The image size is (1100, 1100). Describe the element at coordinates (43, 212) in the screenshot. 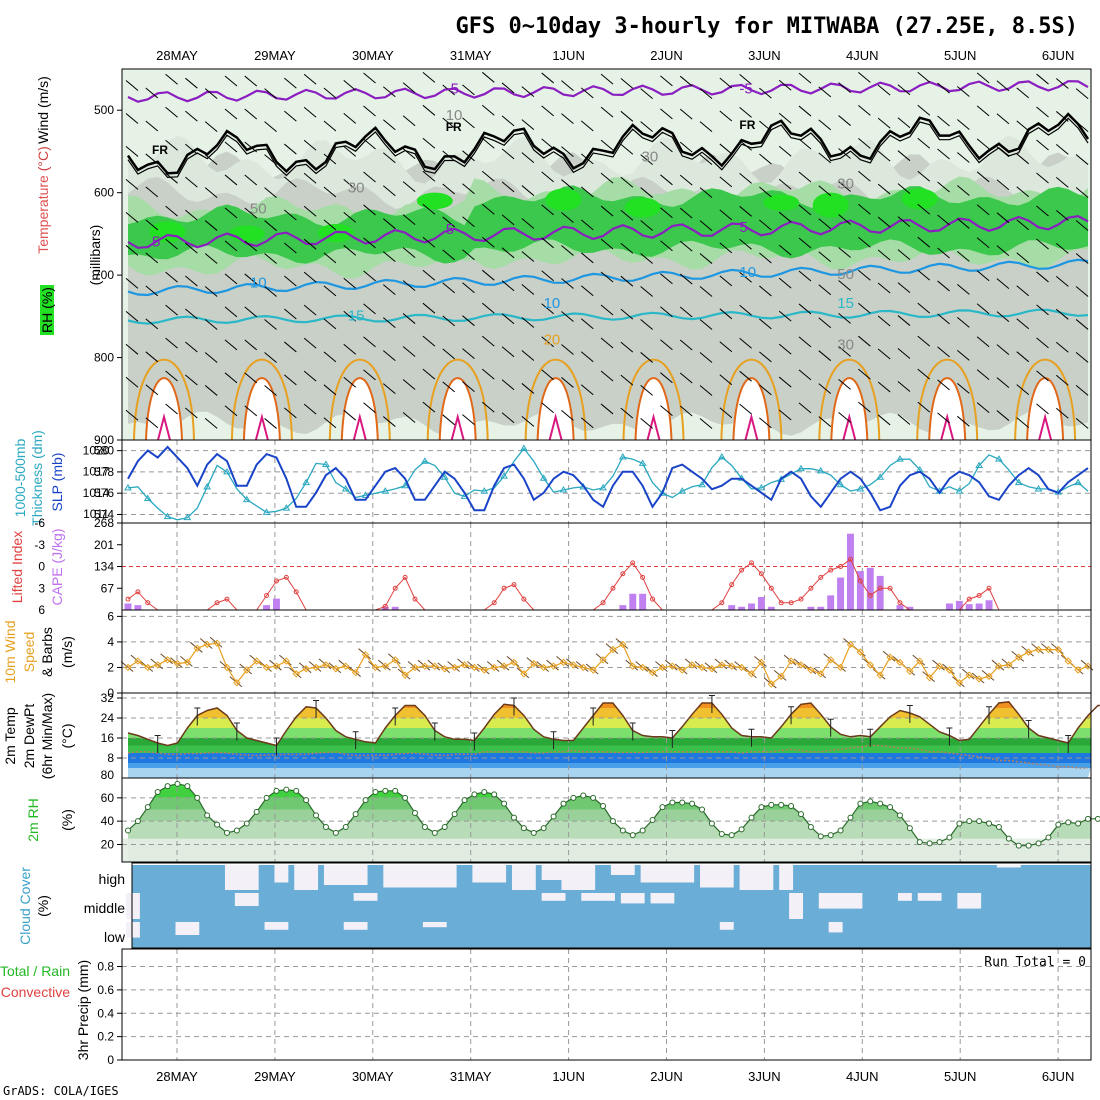

I see `axis-label-part: Temperature` at that location.